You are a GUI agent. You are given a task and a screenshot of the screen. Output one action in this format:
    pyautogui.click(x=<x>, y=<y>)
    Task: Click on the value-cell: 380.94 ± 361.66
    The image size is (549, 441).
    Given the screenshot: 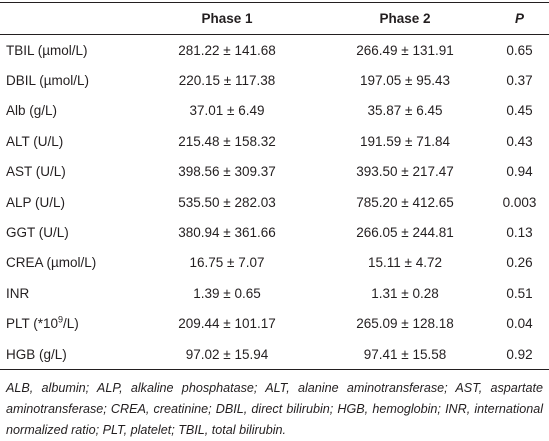 What is the action you would take?
    pyautogui.click(x=227, y=233)
    